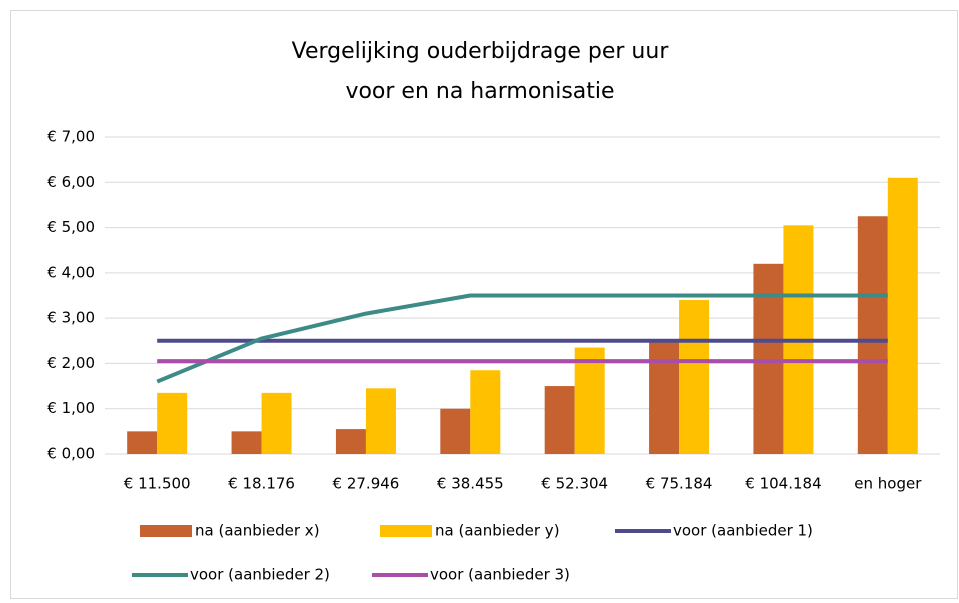 The image size is (959, 603). Describe the element at coordinates (71, 227) in the screenshot. I see `y-tick-label: € 5,00` at that location.